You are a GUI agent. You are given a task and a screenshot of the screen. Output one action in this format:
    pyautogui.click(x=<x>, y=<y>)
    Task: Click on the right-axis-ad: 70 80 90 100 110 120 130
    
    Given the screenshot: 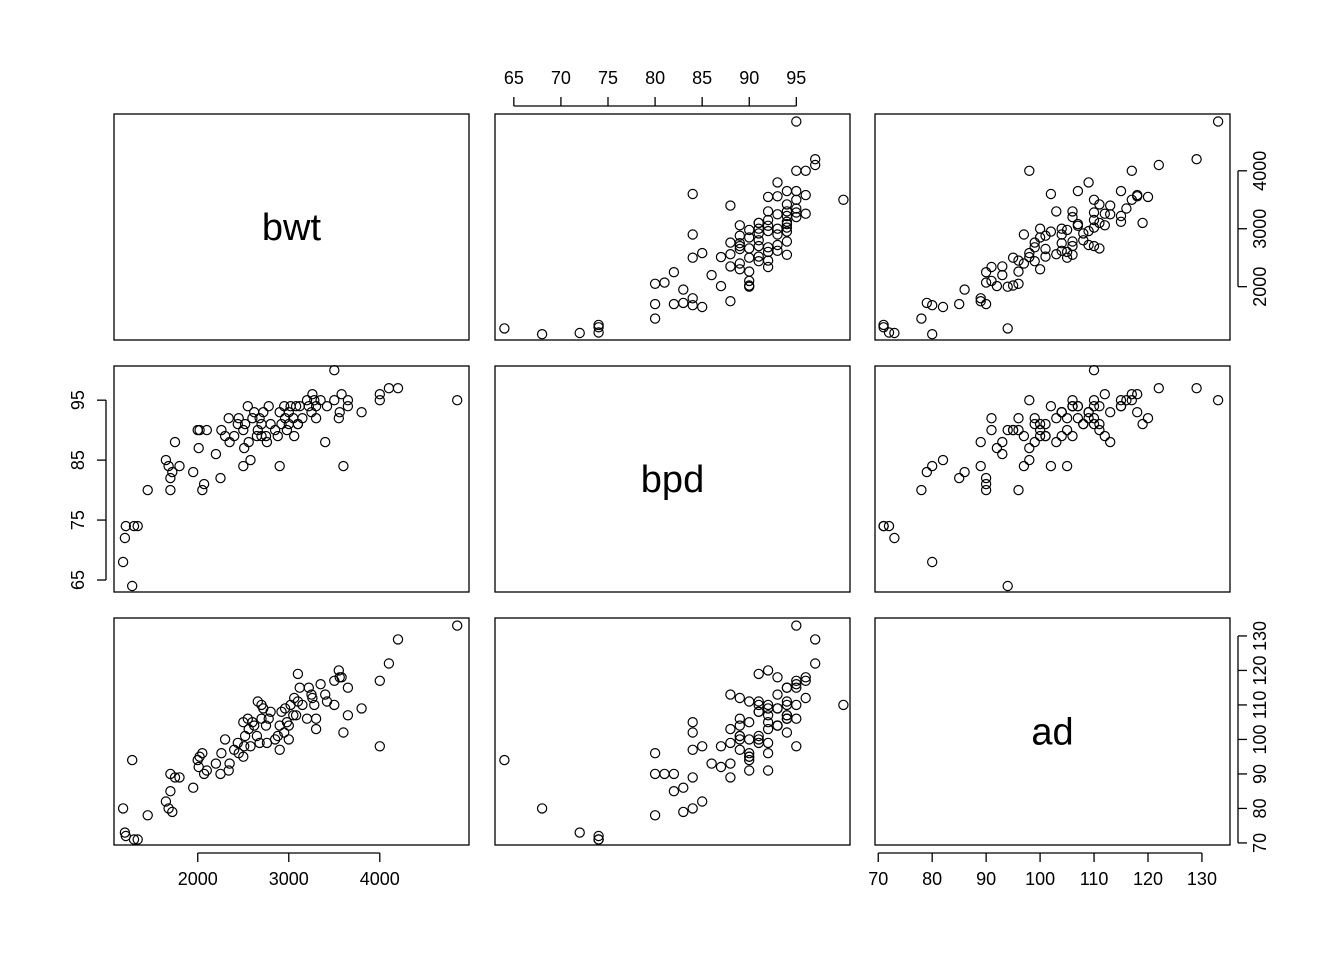 What is the action you would take?
    pyautogui.click(x=1253, y=737)
    